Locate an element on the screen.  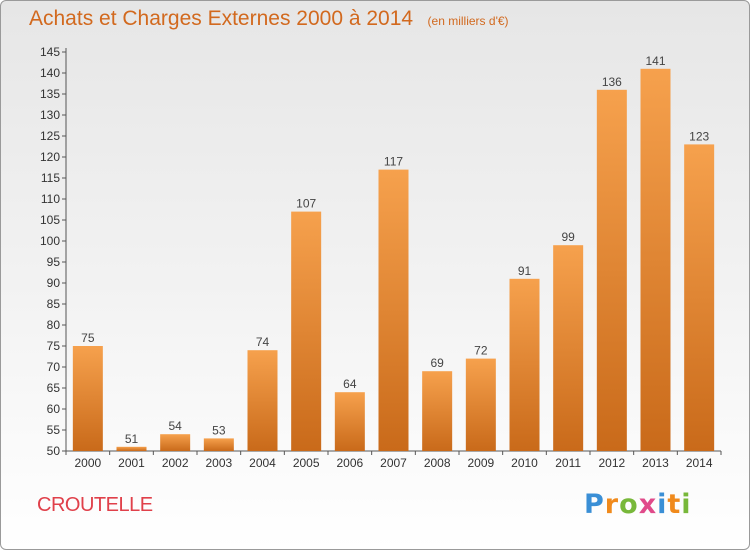
y-tick-label: 65 is located at coordinates (54, 388).